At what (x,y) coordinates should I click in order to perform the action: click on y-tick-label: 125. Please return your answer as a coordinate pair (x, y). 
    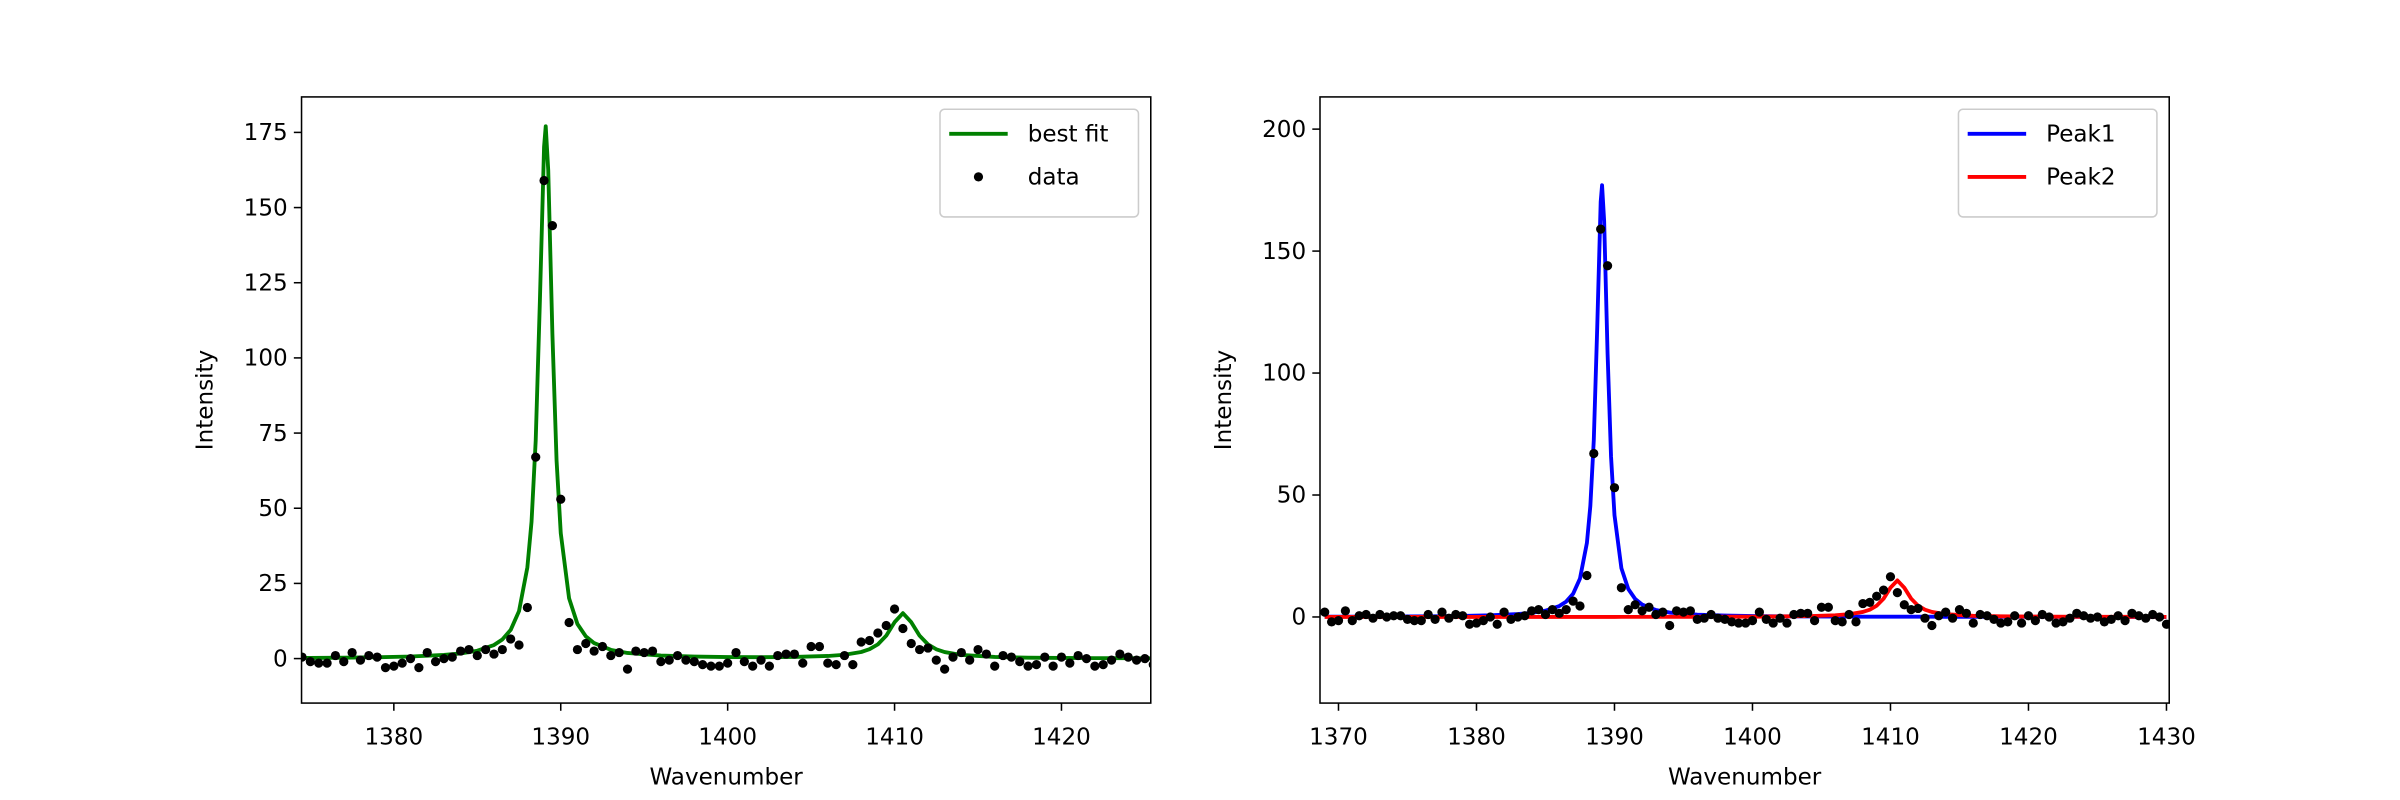
    Looking at the image, I should click on (266, 283).